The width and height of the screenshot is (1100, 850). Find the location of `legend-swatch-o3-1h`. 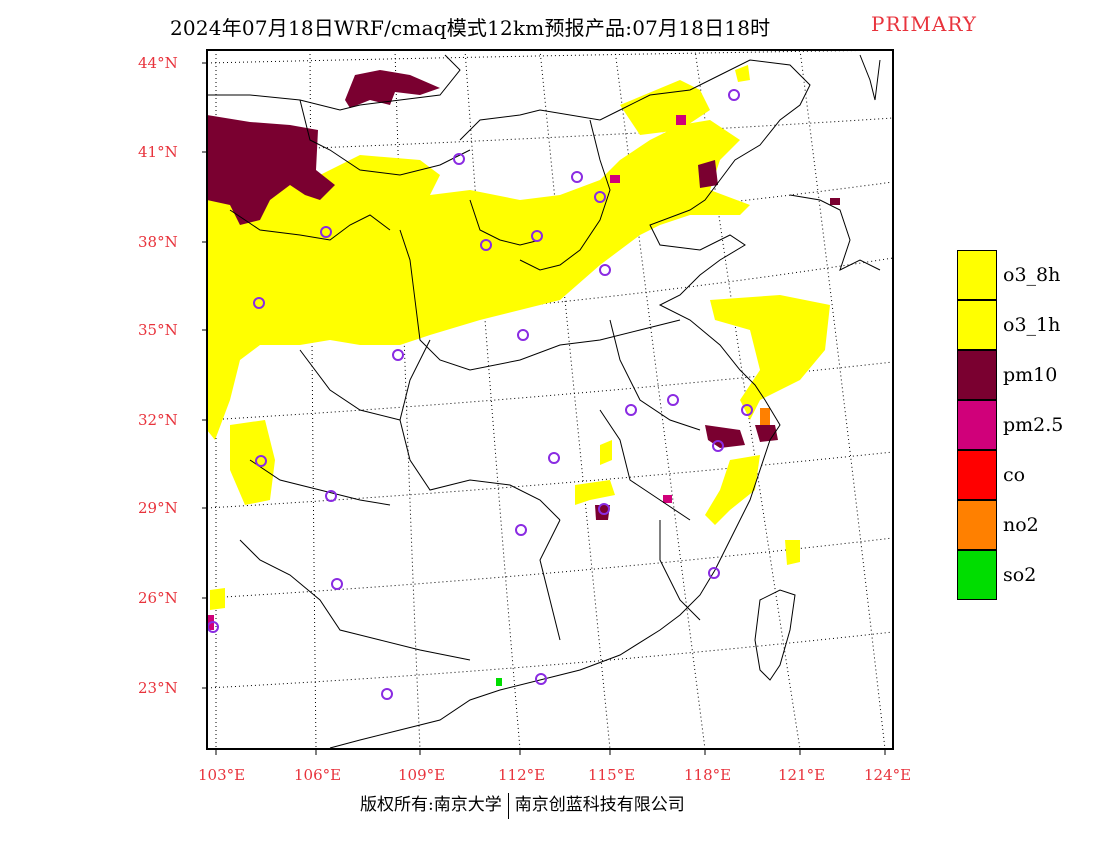

legend-swatch-o3-1h is located at coordinates (977, 325).